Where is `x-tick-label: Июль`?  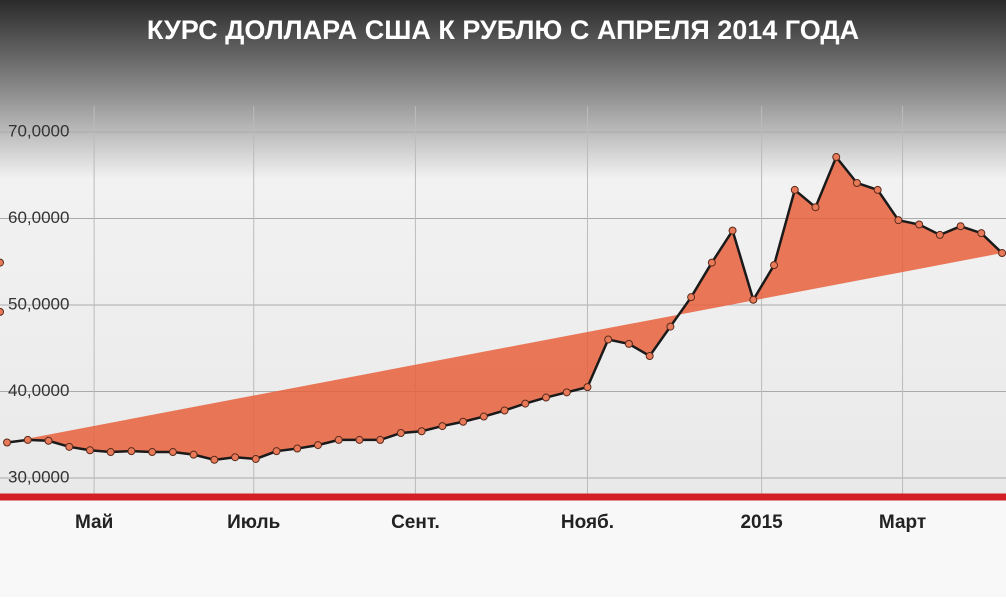 x-tick-label: Июль is located at coordinates (253, 522).